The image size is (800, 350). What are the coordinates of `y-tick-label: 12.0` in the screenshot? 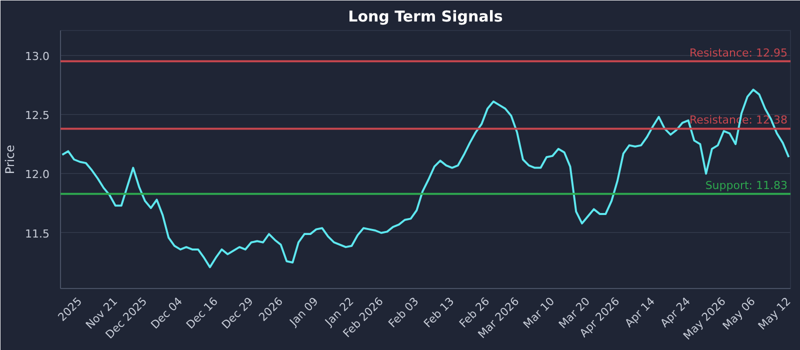 It's located at (37, 175).